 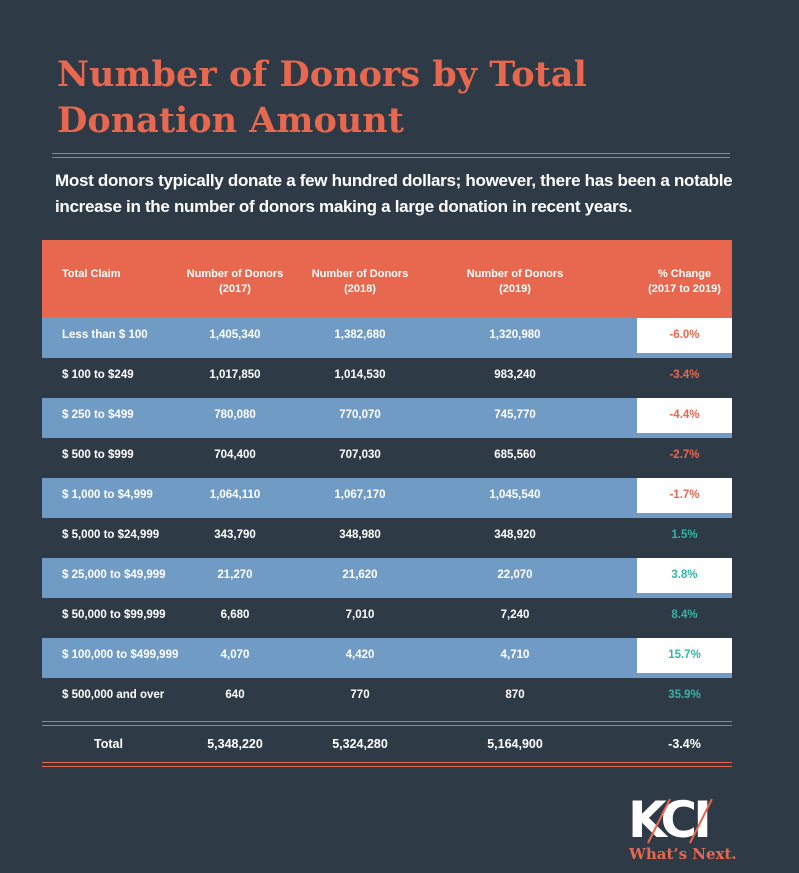 I want to click on cell-claim: Less than $ 100, so click(x=105, y=335).